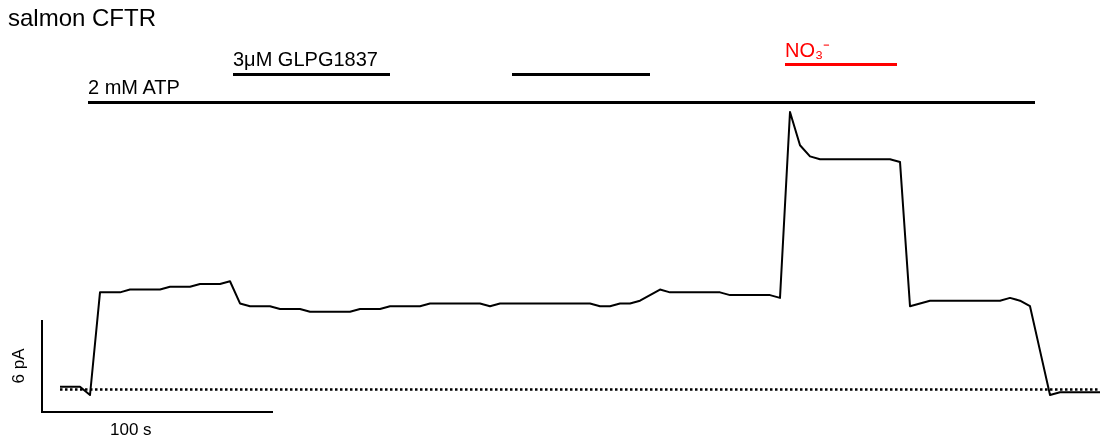  What do you see at coordinates (808, 50) in the screenshot?
I see `text: NO₃⁻` at bounding box center [808, 50].